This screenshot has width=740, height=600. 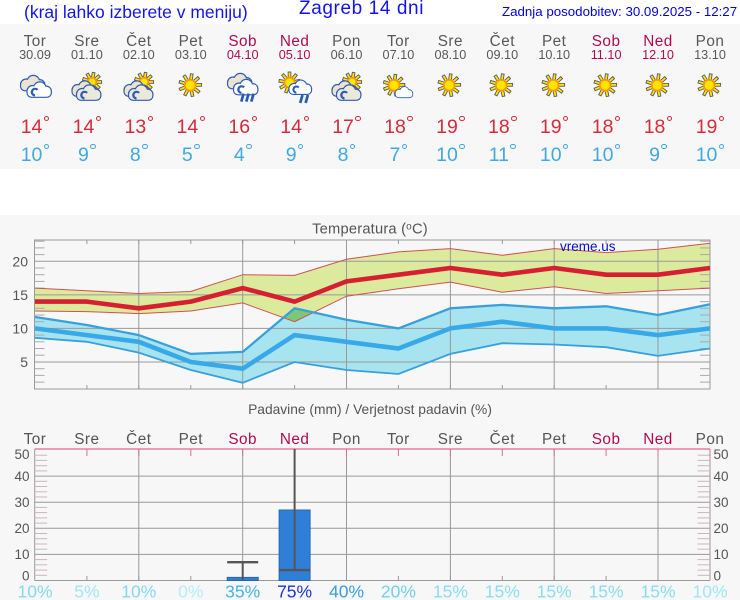 I want to click on svg-text: 40%, so click(x=346, y=591).